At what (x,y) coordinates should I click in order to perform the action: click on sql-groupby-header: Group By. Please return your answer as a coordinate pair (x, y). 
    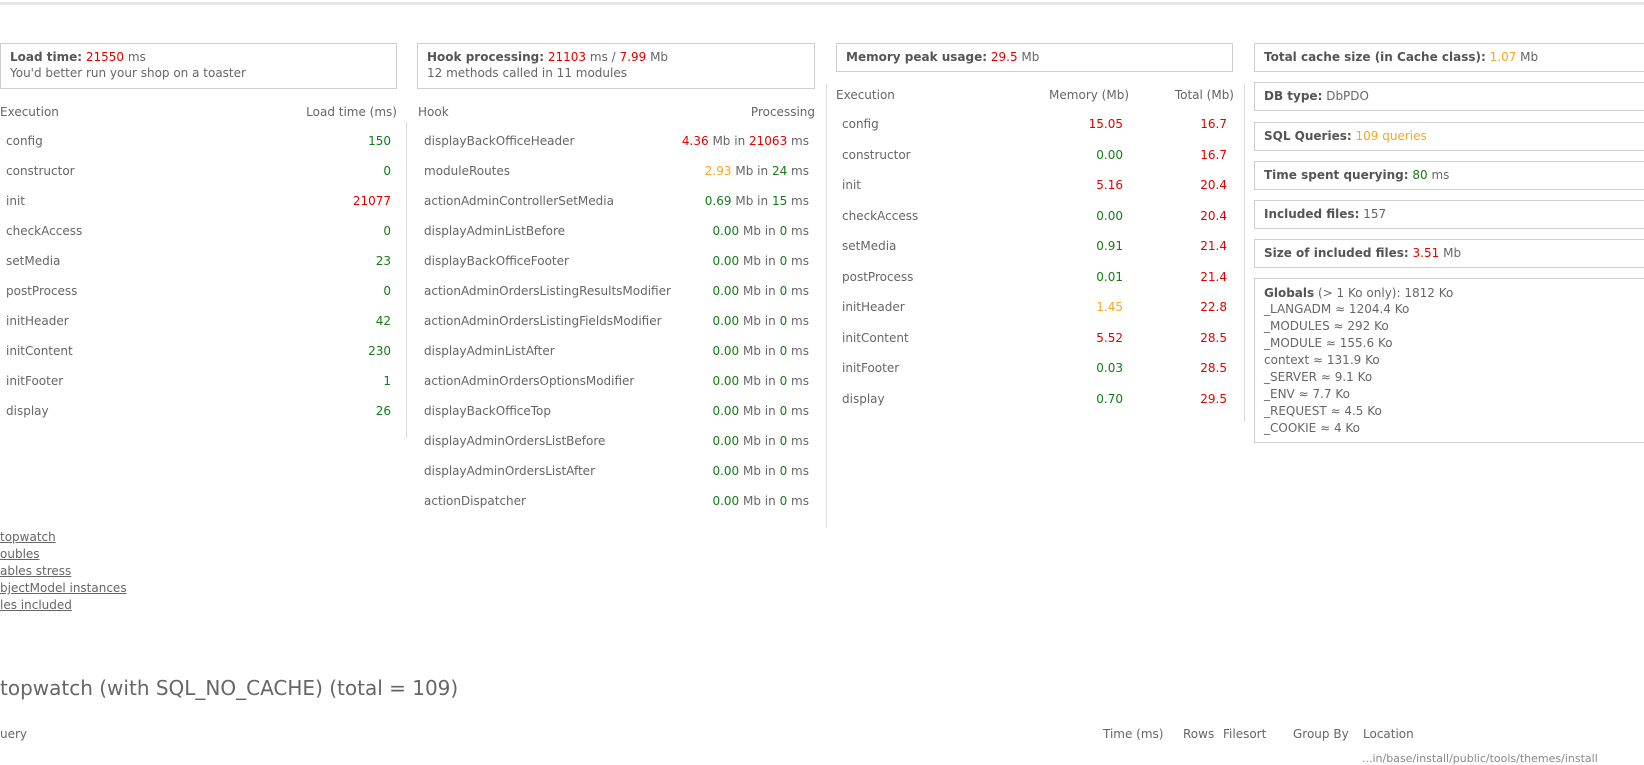
    Looking at the image, I should click on (1321, 734).